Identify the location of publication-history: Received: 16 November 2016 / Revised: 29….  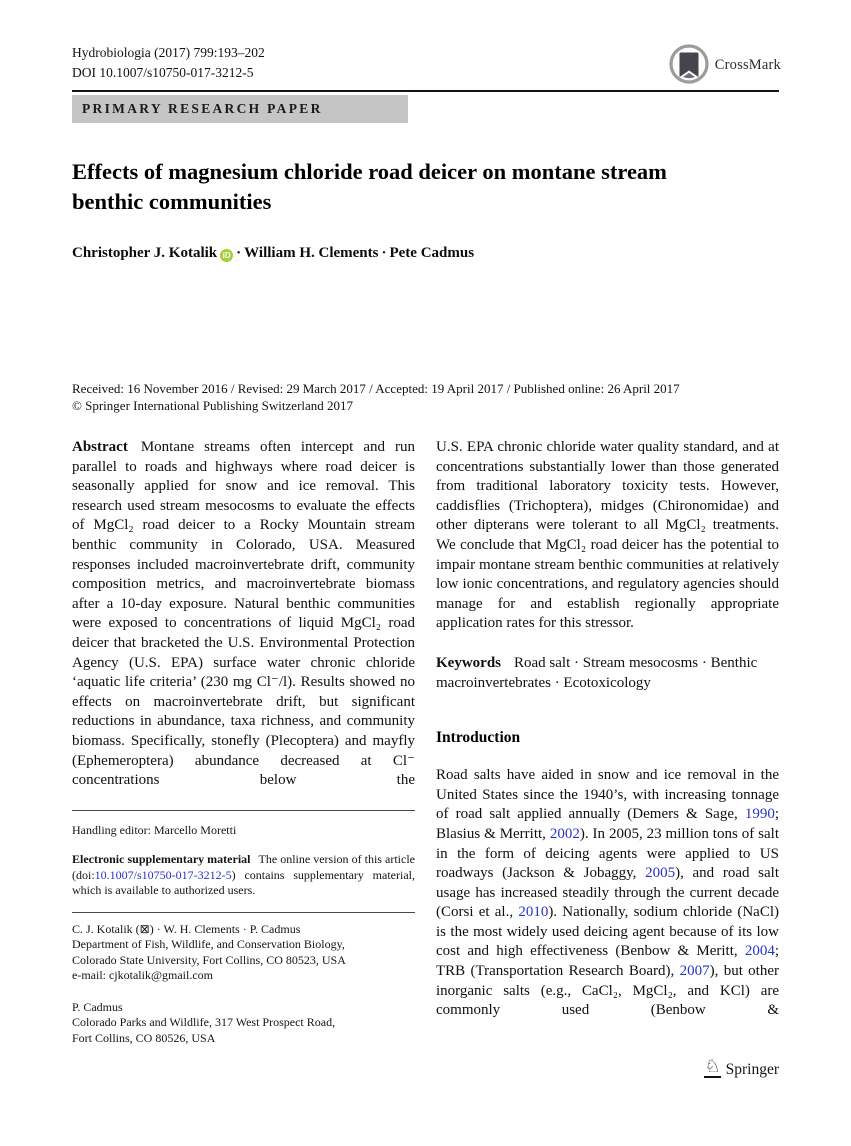
(376, 388).